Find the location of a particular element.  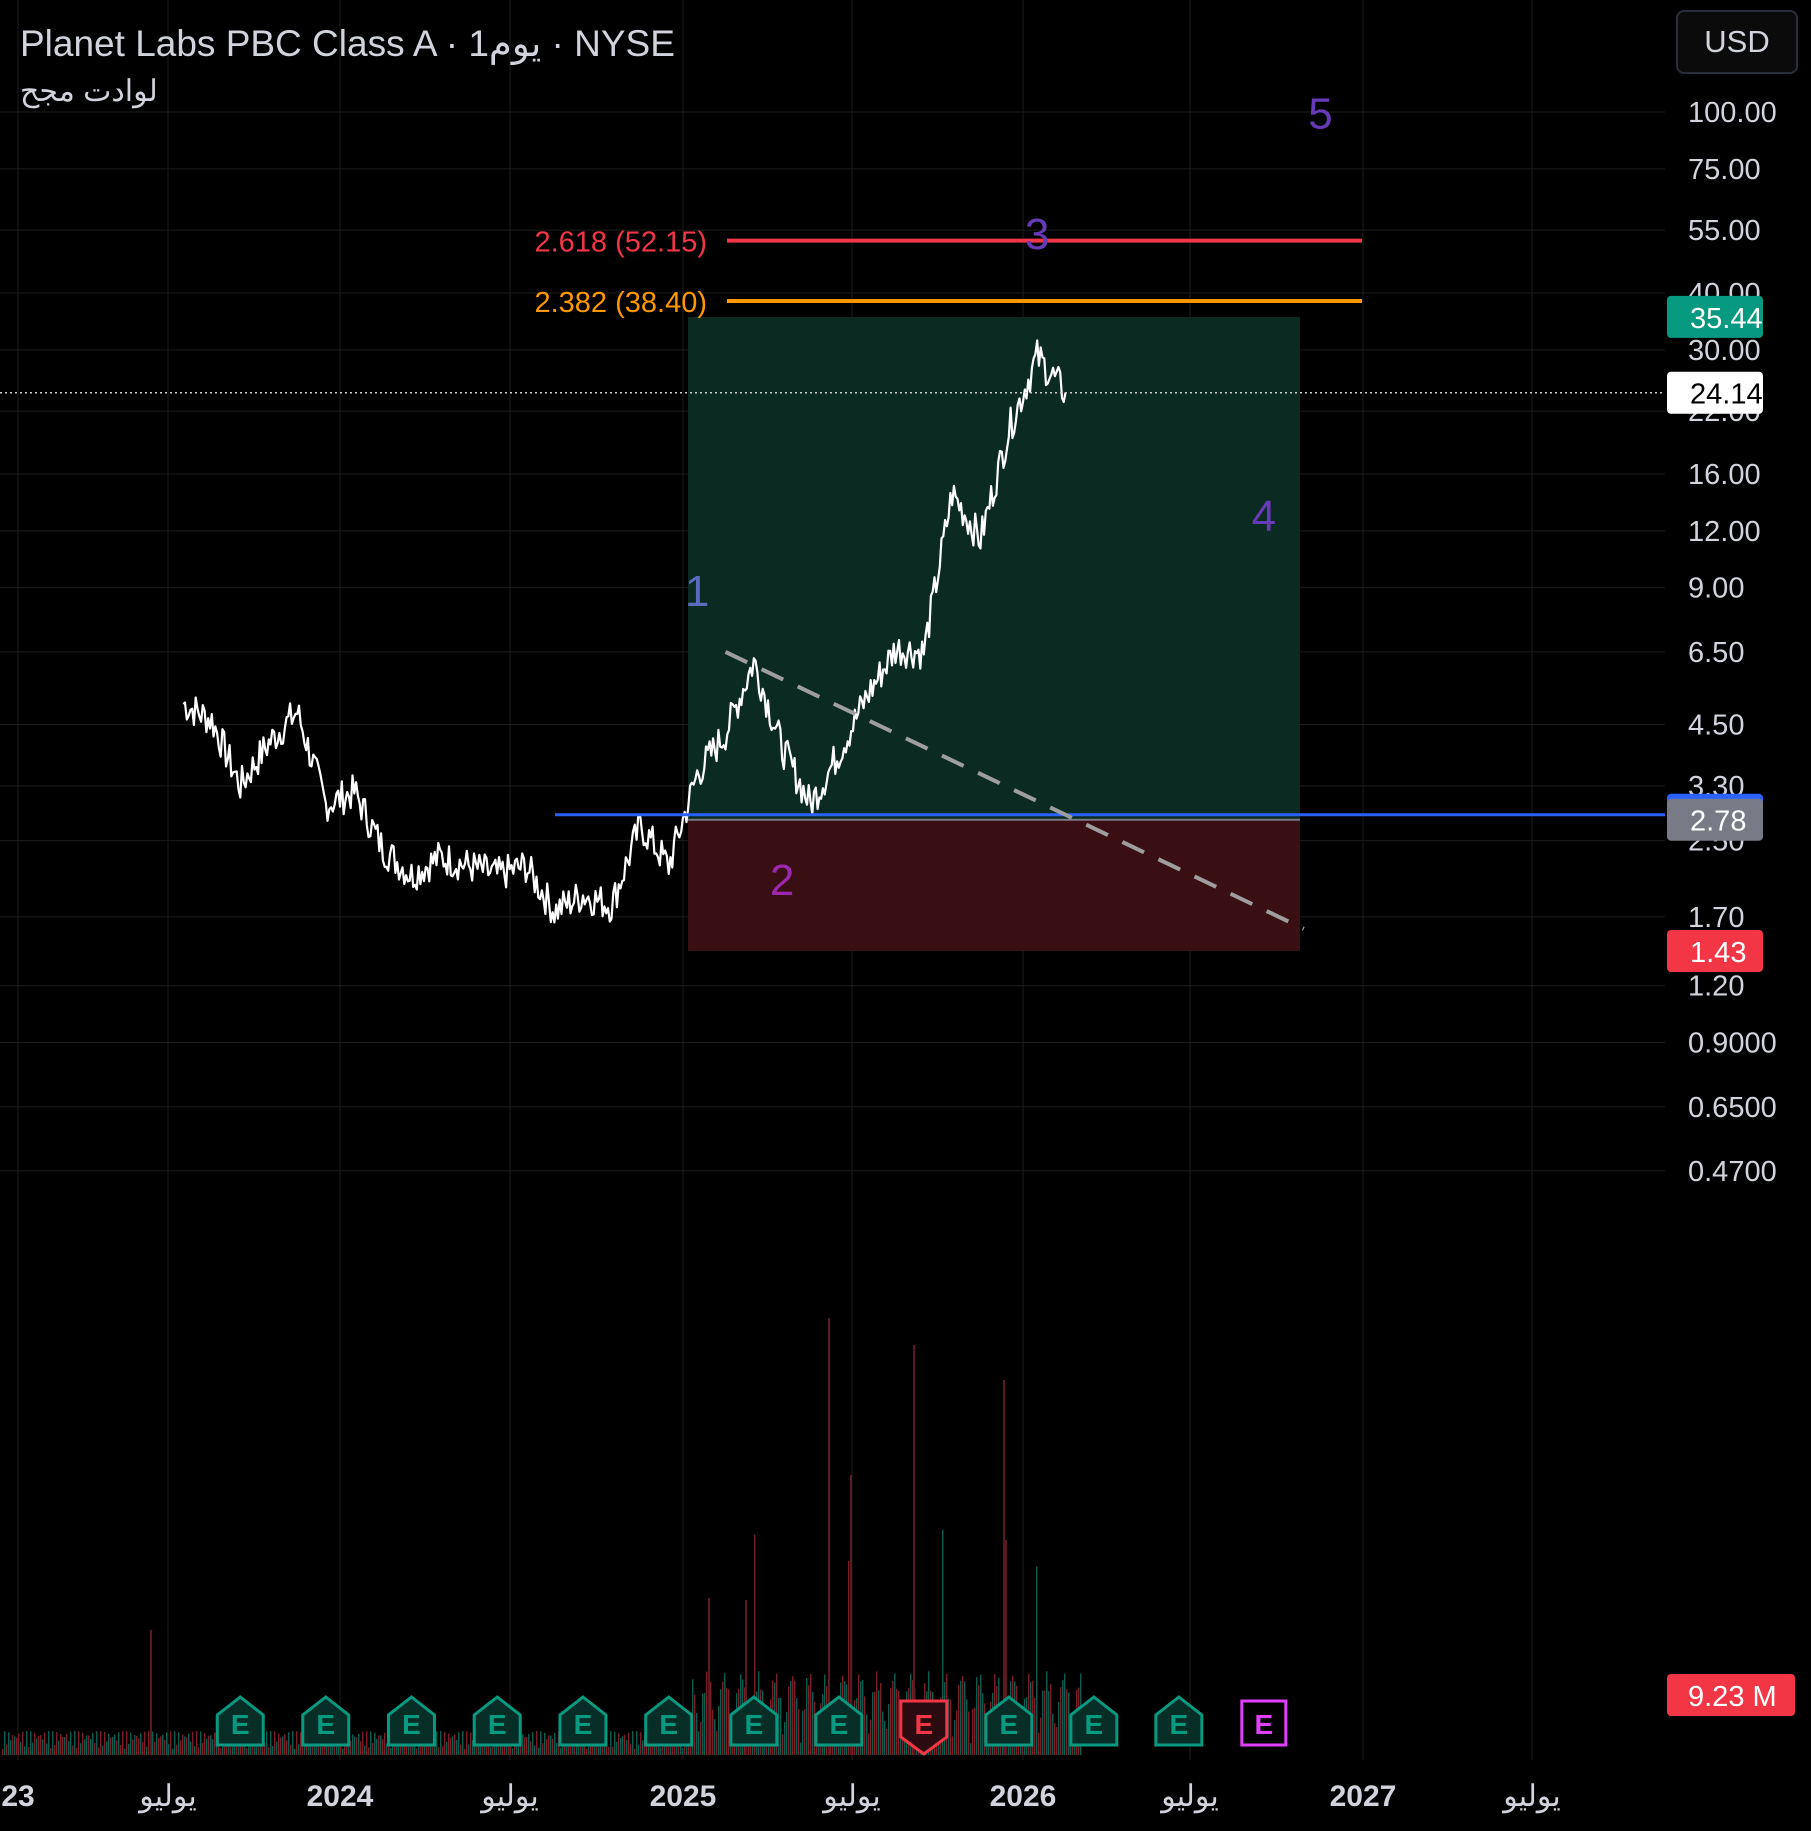

chart-subtitle: لوادت مجح is located at coordinates (89, 91).